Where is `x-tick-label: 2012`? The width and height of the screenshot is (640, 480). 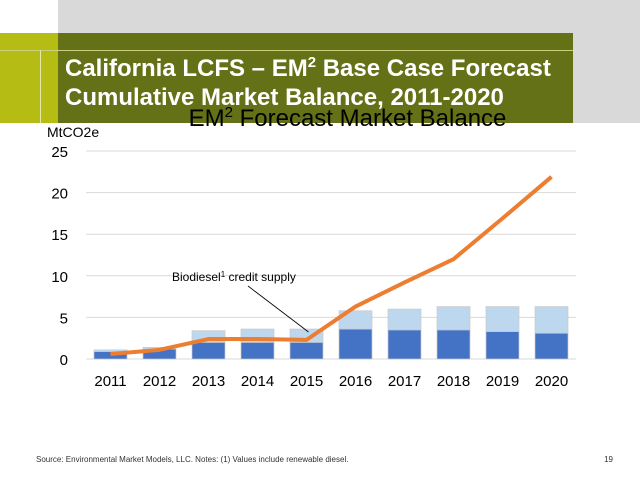 x-tick-label: 2012 is located at coordinates (159, 381).